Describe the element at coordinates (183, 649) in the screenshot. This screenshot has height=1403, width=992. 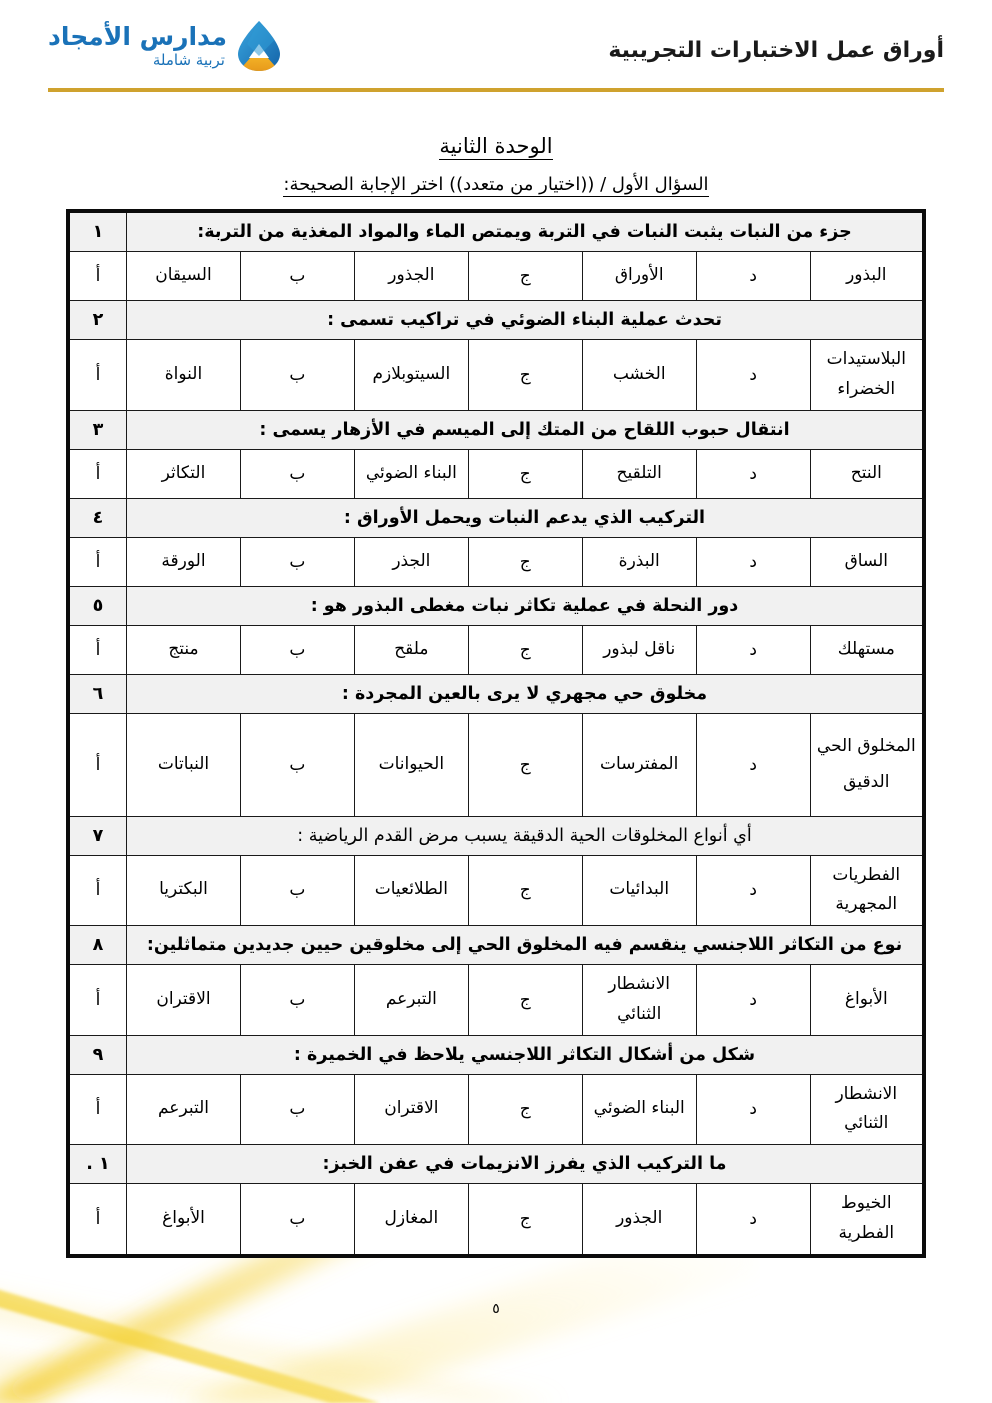
I see `option-a-value: منتج` at that location.